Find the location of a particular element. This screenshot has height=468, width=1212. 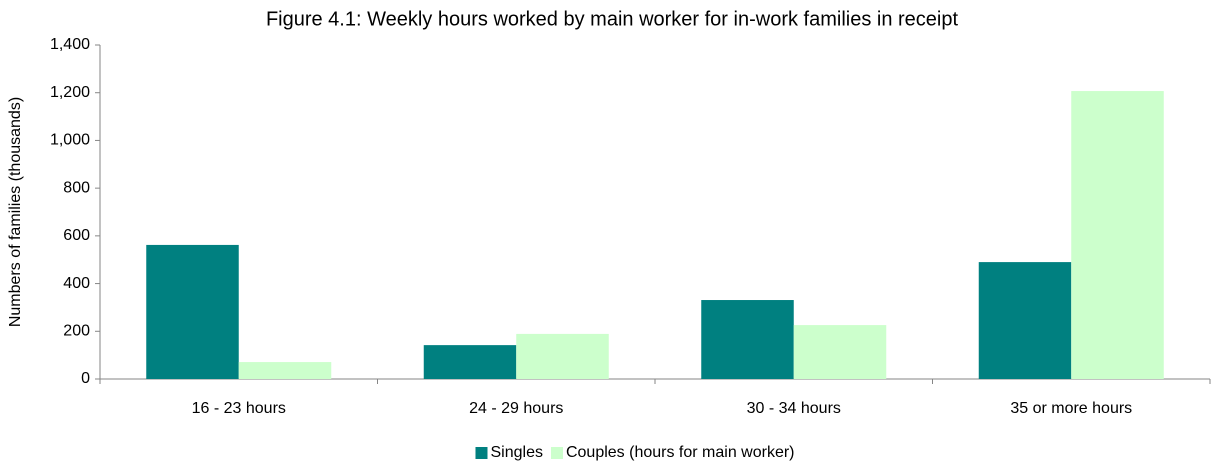

y-tick-label: 600 is located at coordinates (76, 235).